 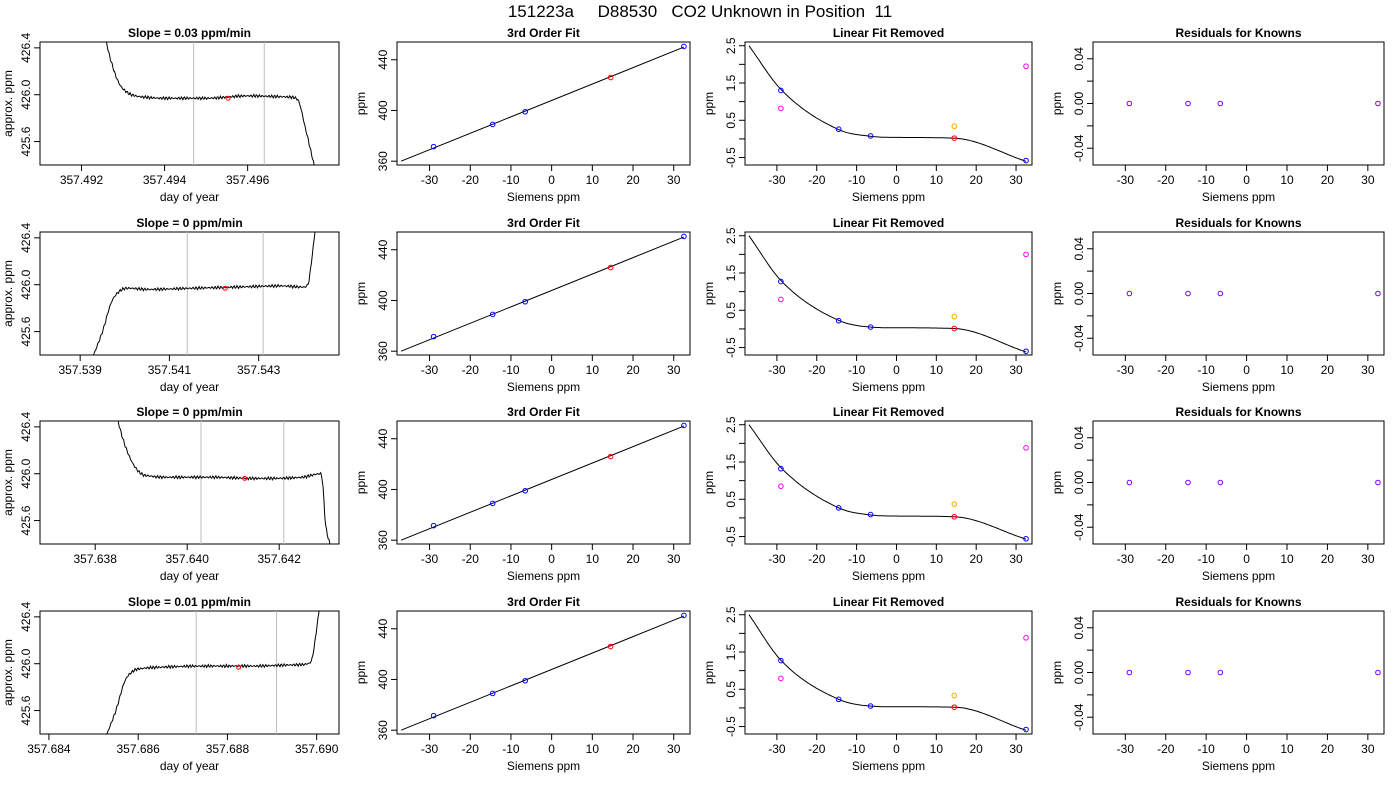 What do you see at coordinates (731, 614) in the screenshot?
I see `y-tick-label: 2.5` at bounding box center [731, 614].